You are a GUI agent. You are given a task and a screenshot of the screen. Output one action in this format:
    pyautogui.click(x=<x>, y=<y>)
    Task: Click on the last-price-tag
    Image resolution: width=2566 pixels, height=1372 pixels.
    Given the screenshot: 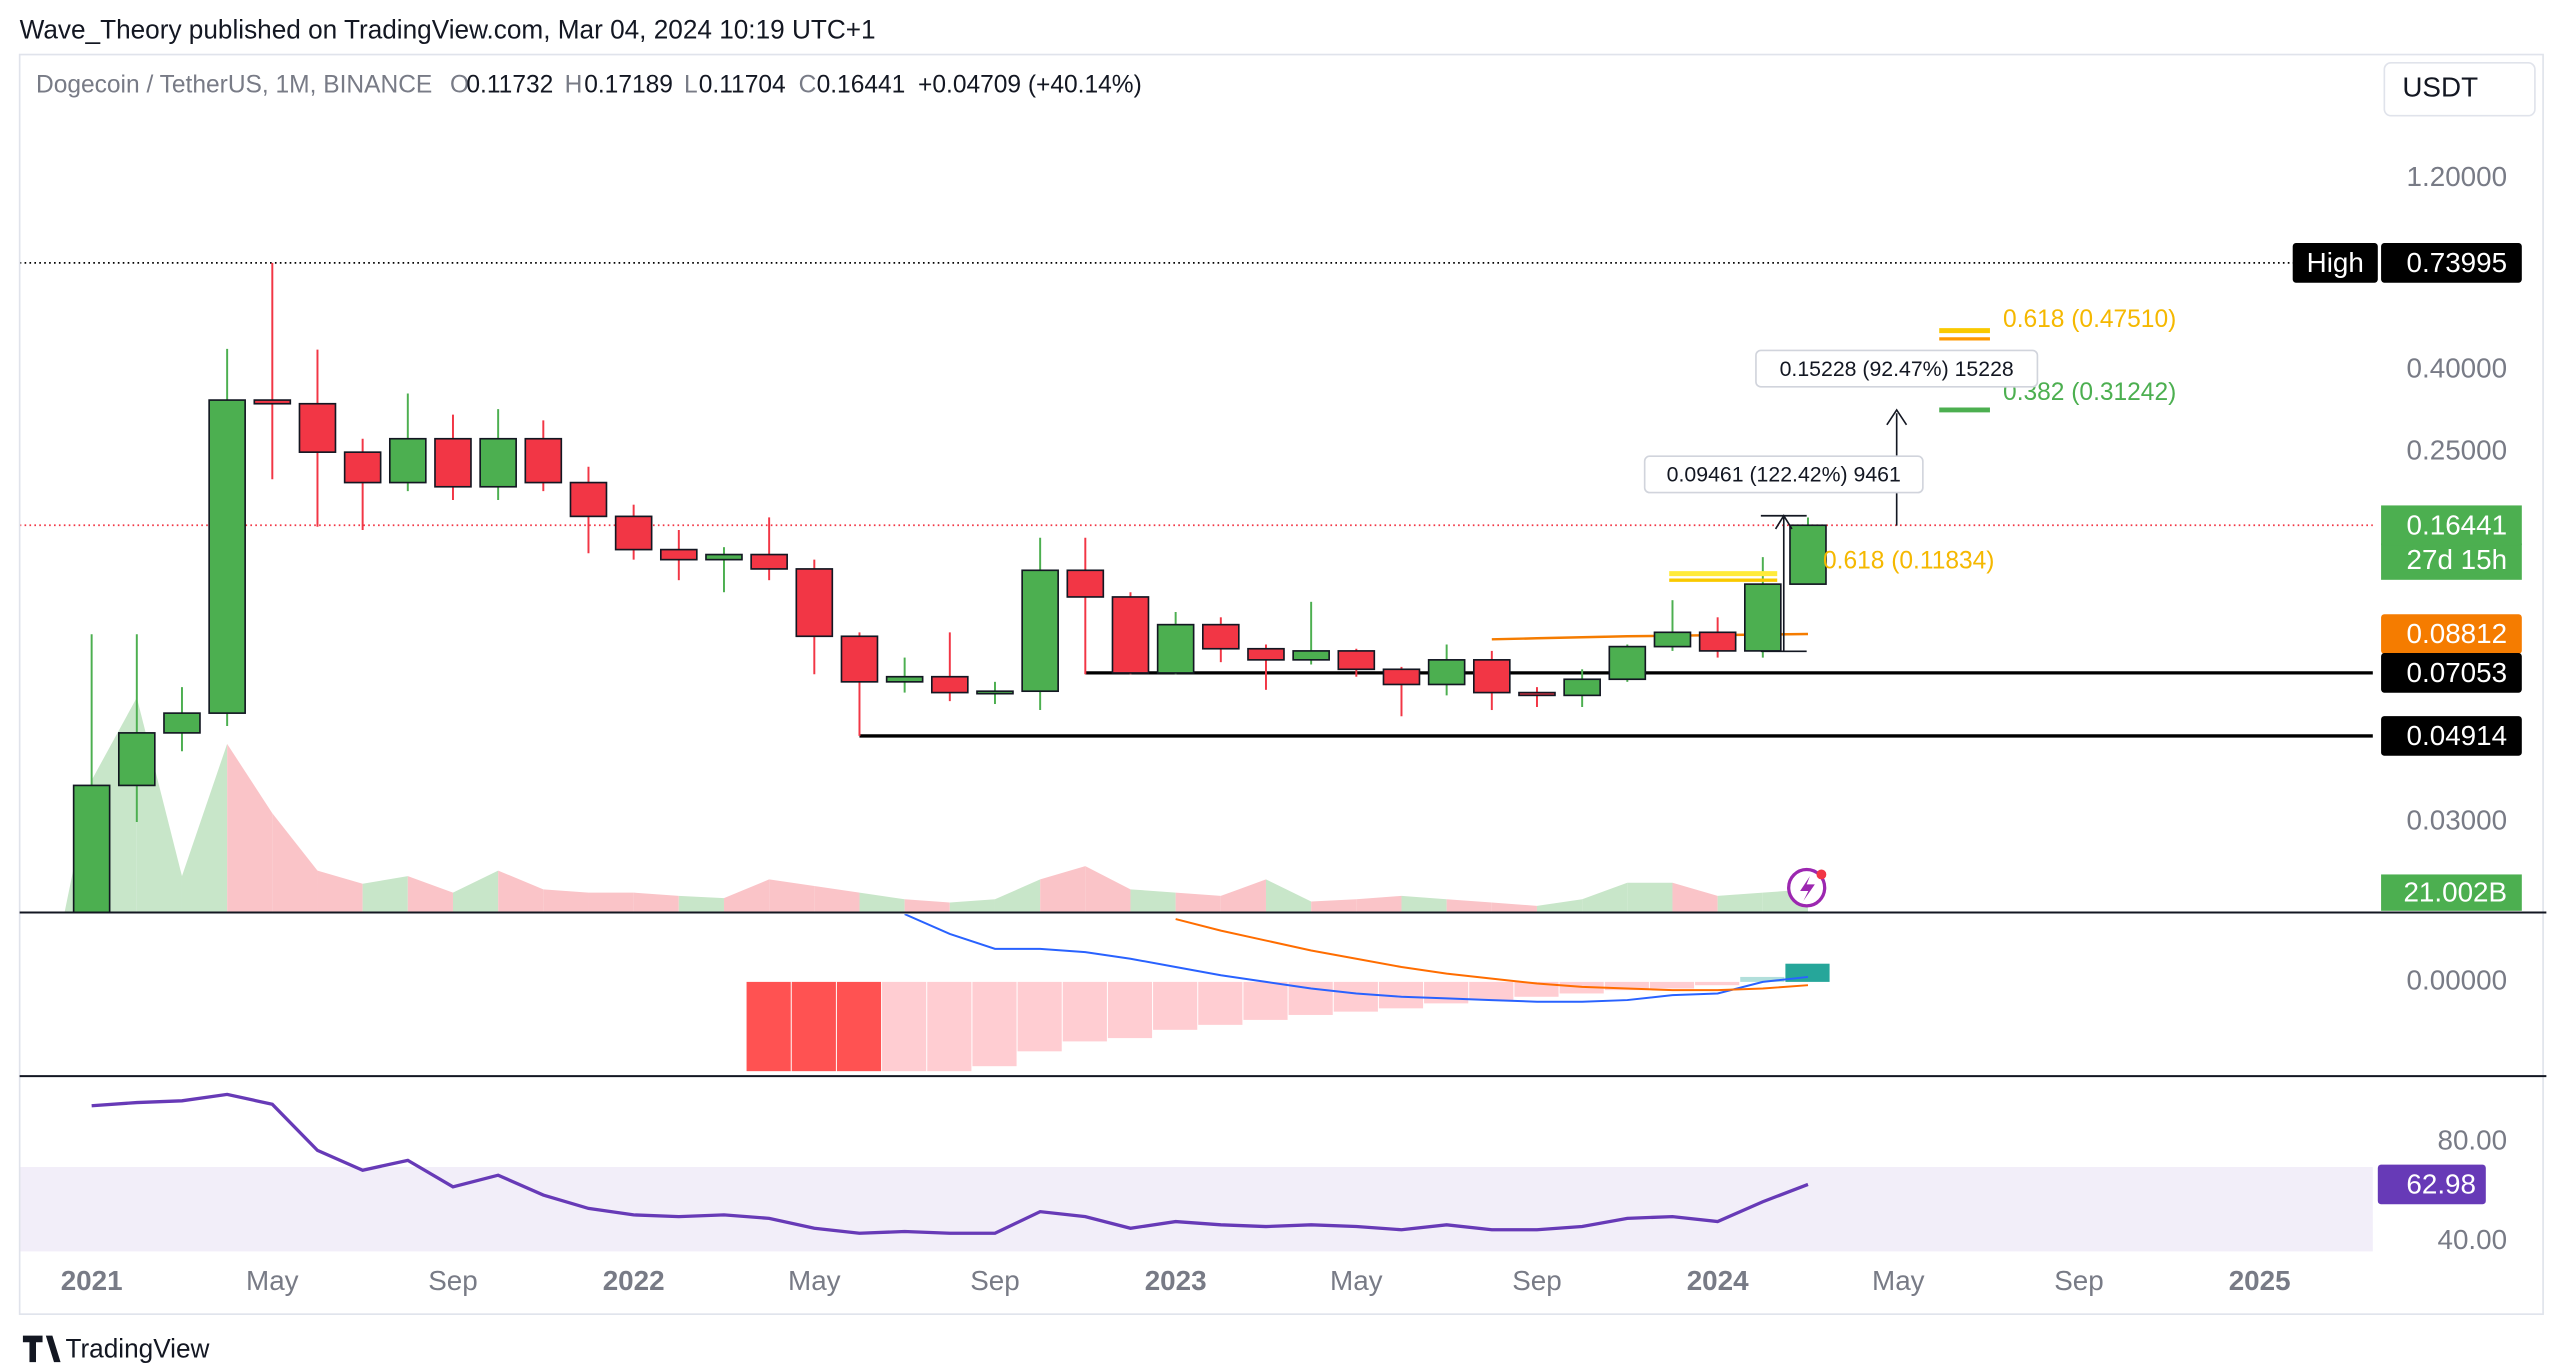 What is the action you would take?
    pyautogui.click(x=2451, y=525)
    